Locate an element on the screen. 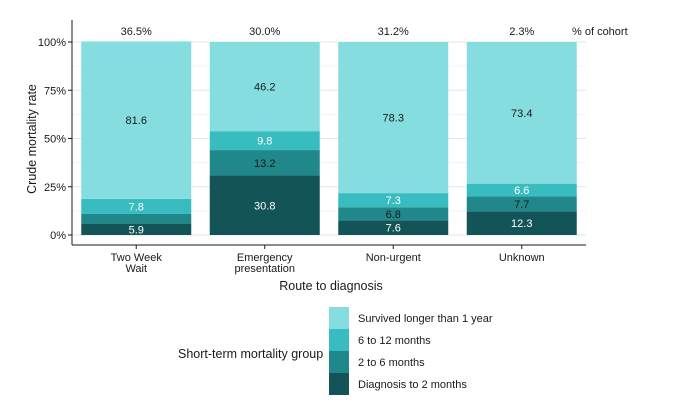 This screenshot has width=696, height=413. data-label: 46.2 is located at coordinates (264, 88).